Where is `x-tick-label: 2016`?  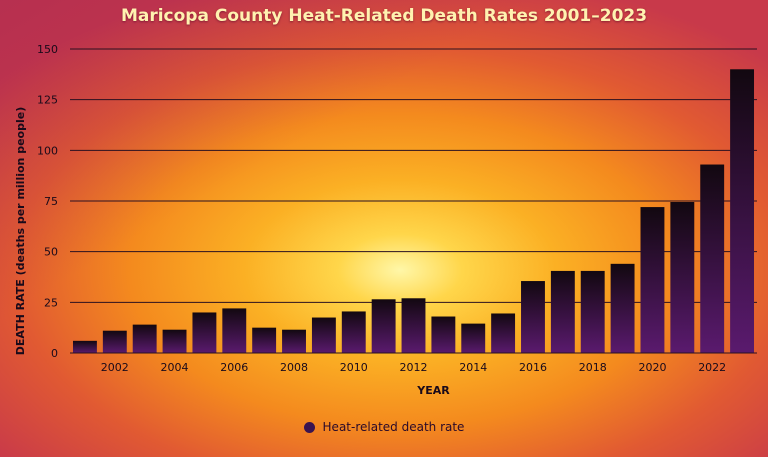
x-tick-label: 2016 is located at coordinates (533, 367).